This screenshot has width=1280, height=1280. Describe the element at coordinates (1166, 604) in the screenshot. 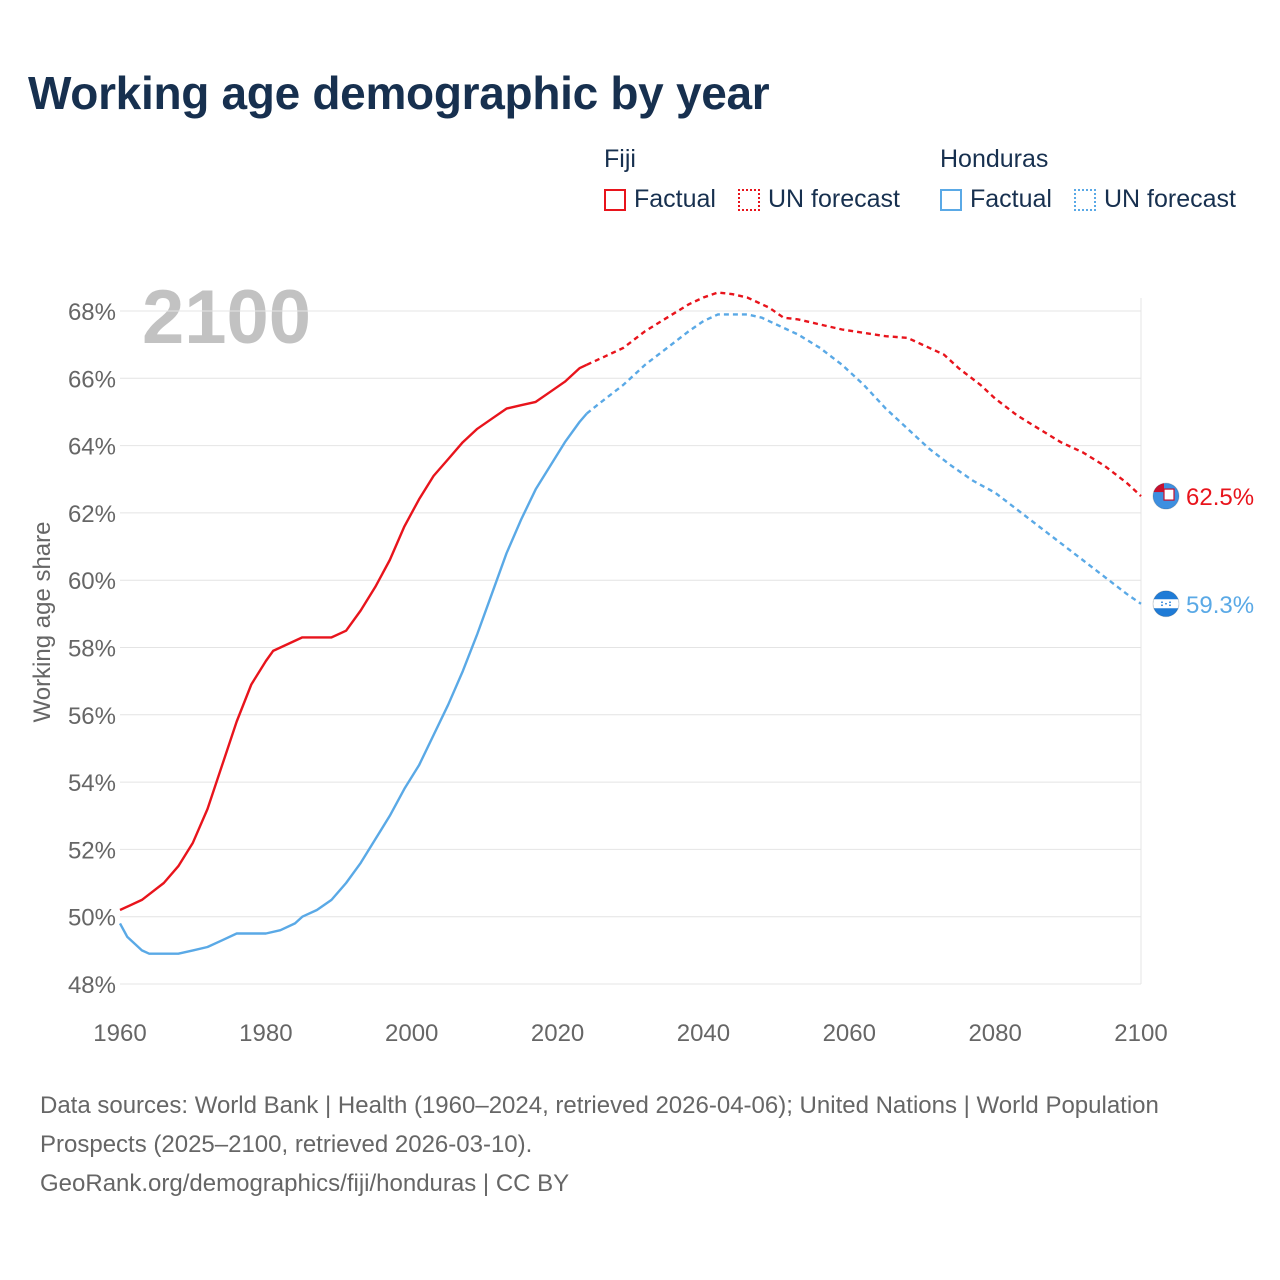

I see `honduras-flag-icon` at that location.